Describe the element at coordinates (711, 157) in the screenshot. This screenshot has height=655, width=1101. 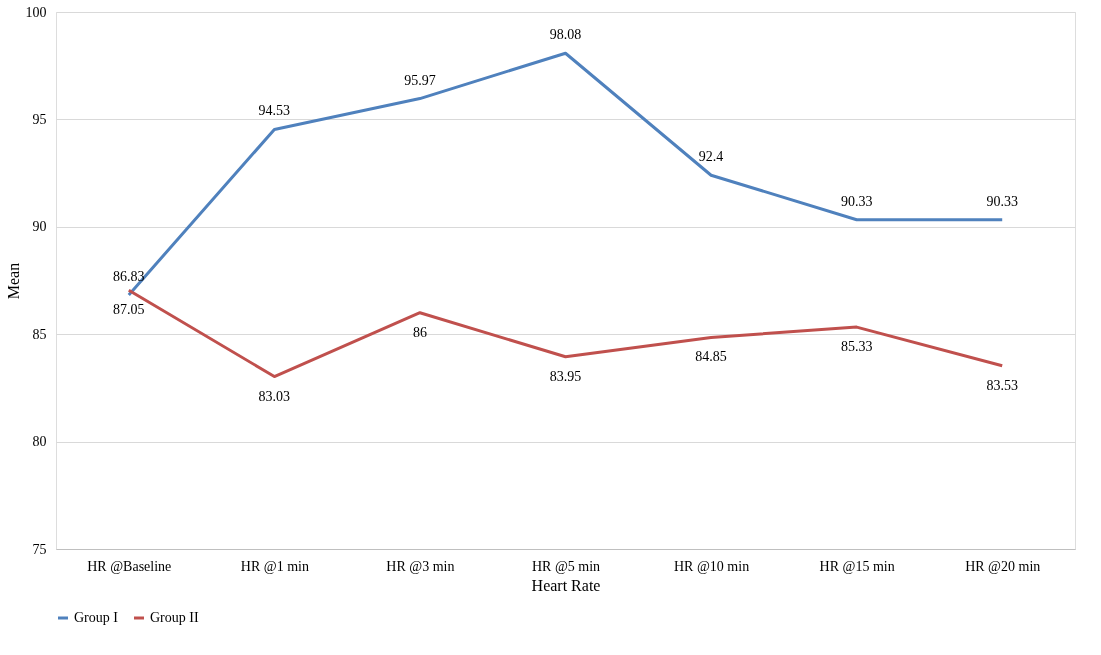
I see `data-label: 92.4` at that location.